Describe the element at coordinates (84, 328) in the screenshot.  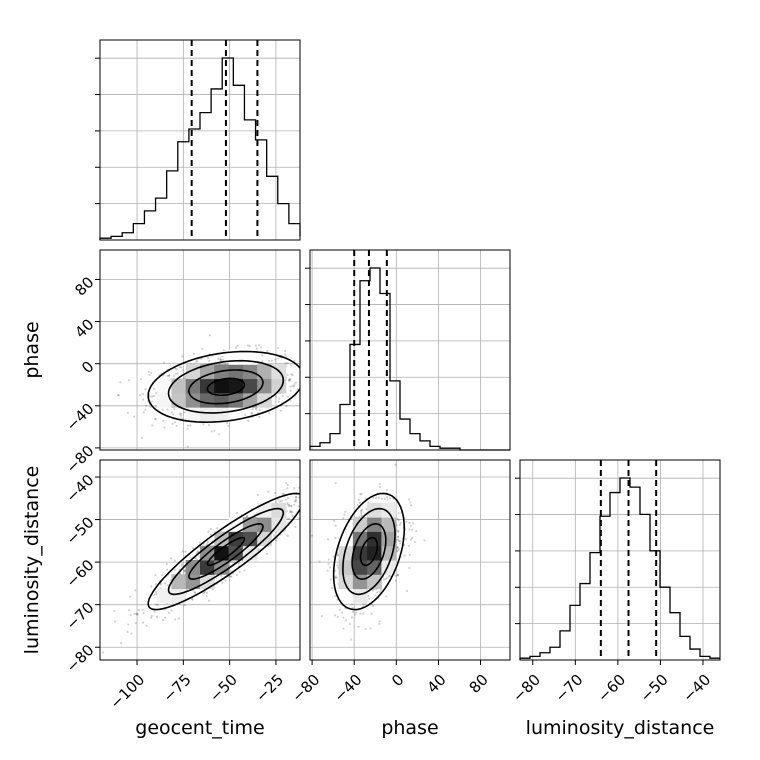
I see `y-tick-label-phase: 40` at that location.